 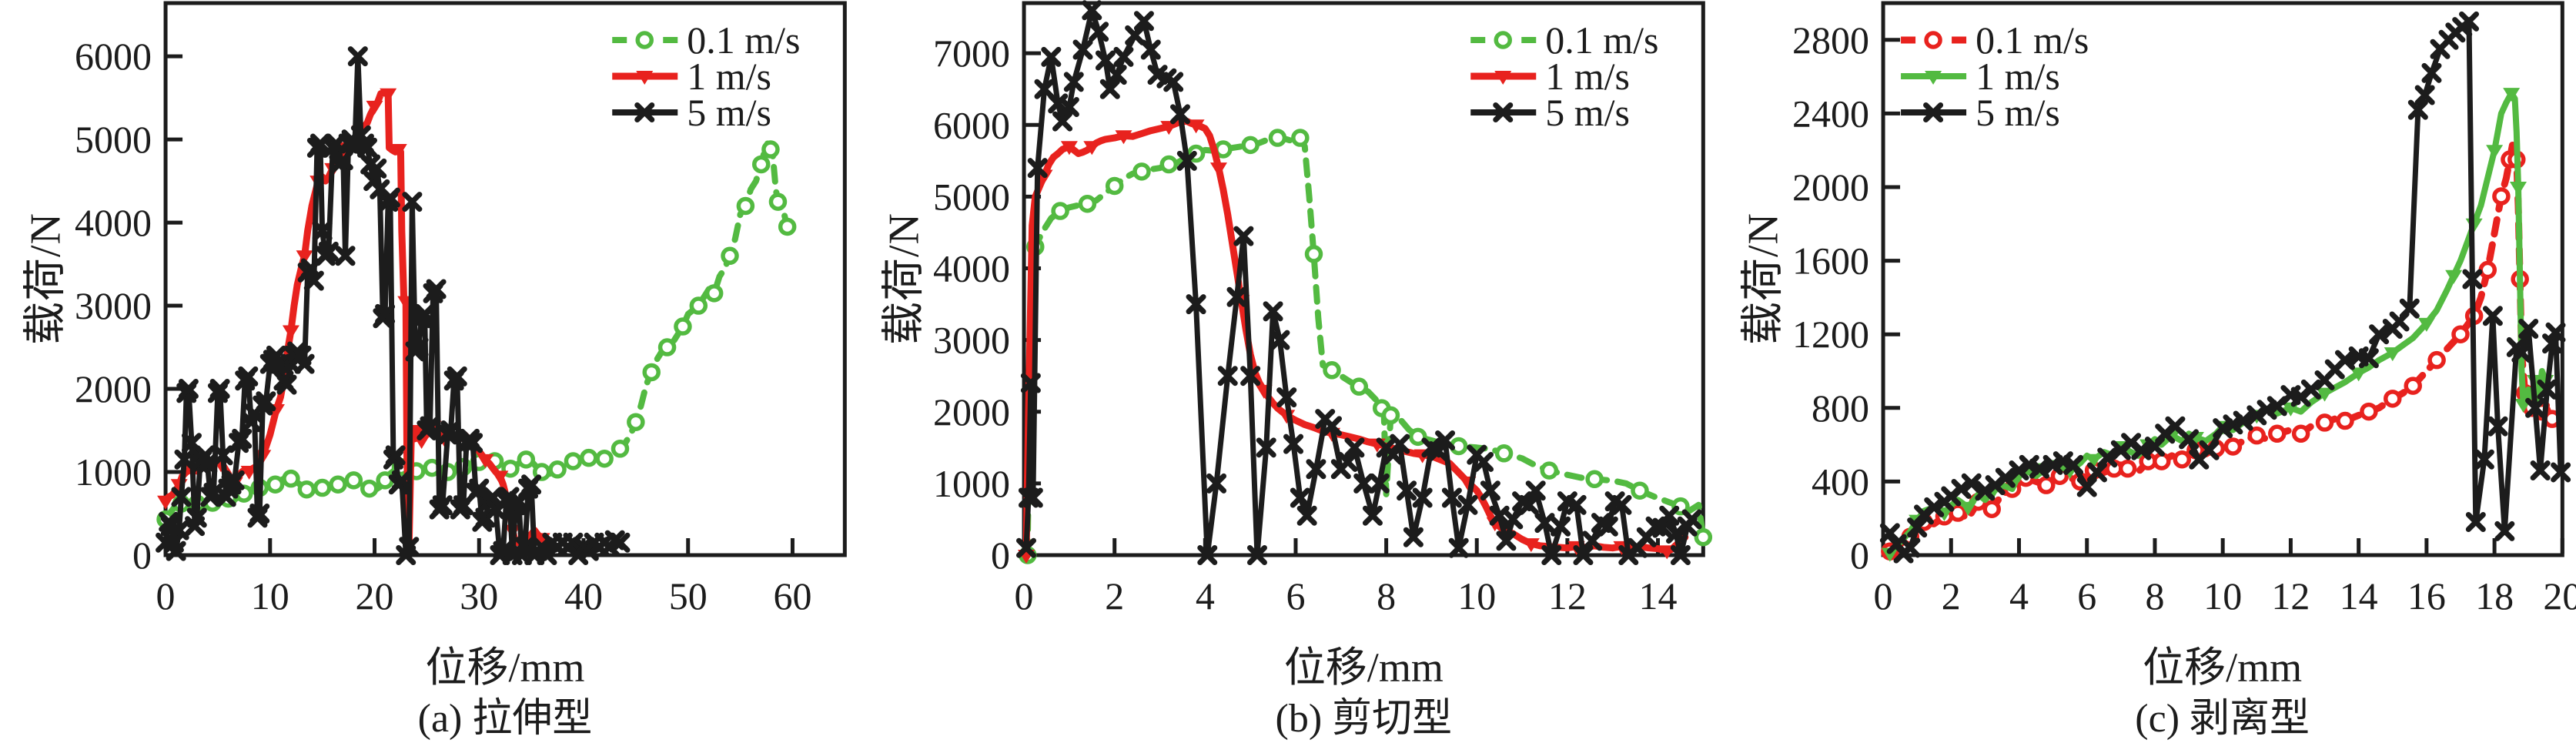 I want to click on x-tick-label: 18, so click(x=2494, y=595).